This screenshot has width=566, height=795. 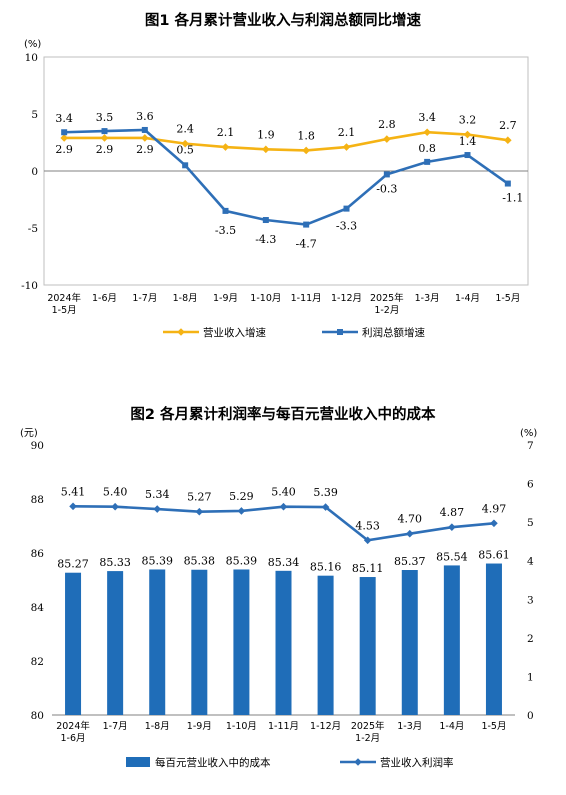 I want to click on chart-2-x-tick: 2024年 1-6月, so click(x=73, y=732).